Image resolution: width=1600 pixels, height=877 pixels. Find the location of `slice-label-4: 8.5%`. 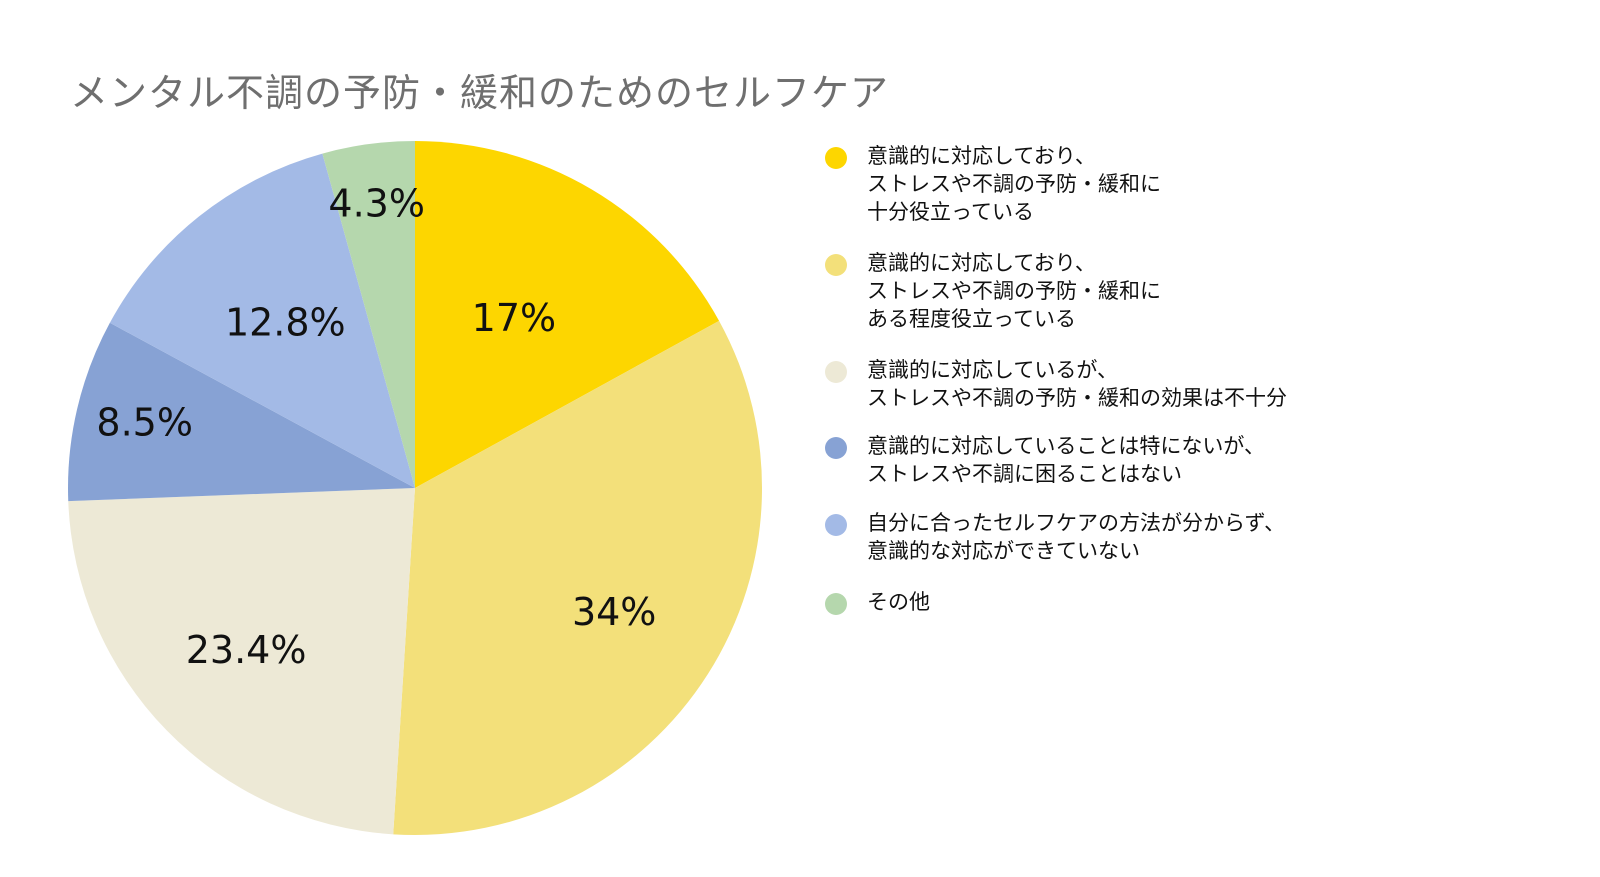

slice-label-4: 8.5% is located at coordinates (144, 422).